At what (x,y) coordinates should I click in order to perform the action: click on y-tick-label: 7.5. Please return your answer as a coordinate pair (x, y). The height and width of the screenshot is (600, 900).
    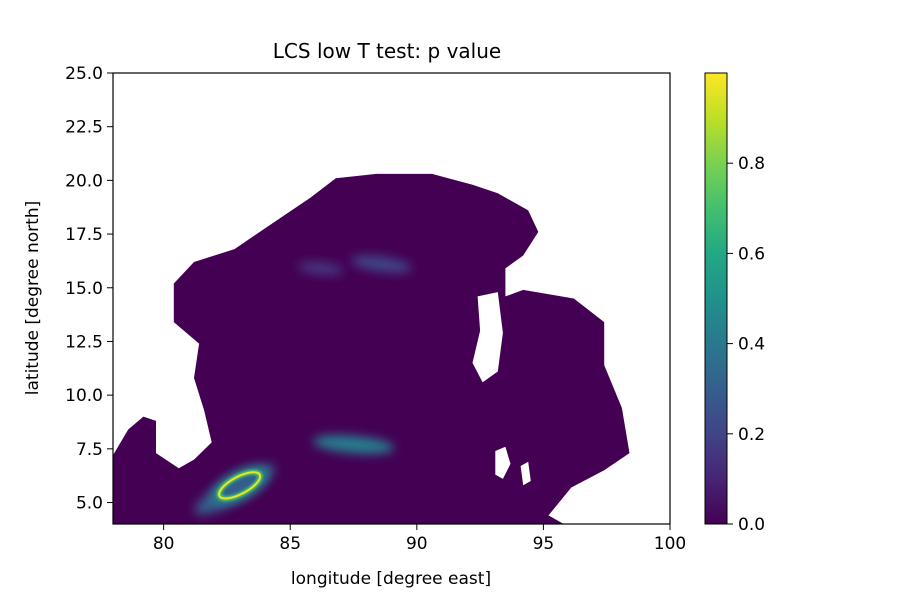
    Looking at the image, I should click on (89, 450).